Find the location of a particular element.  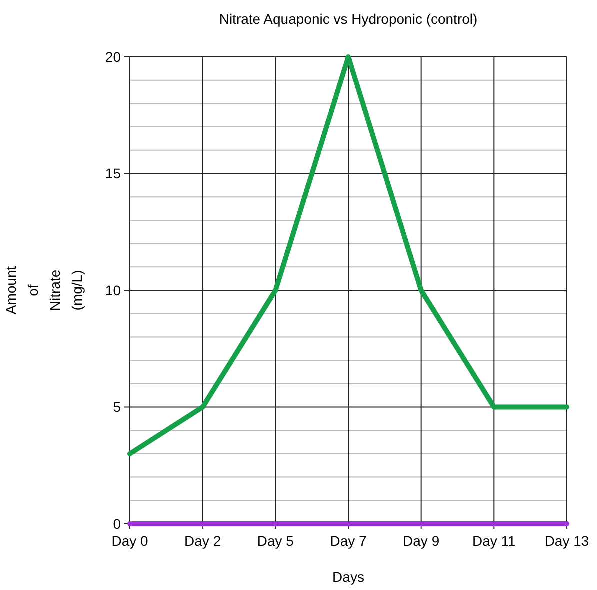

y-axis-title: Amount of Nitrate (mg/L) is located at coordinates (44, 290).